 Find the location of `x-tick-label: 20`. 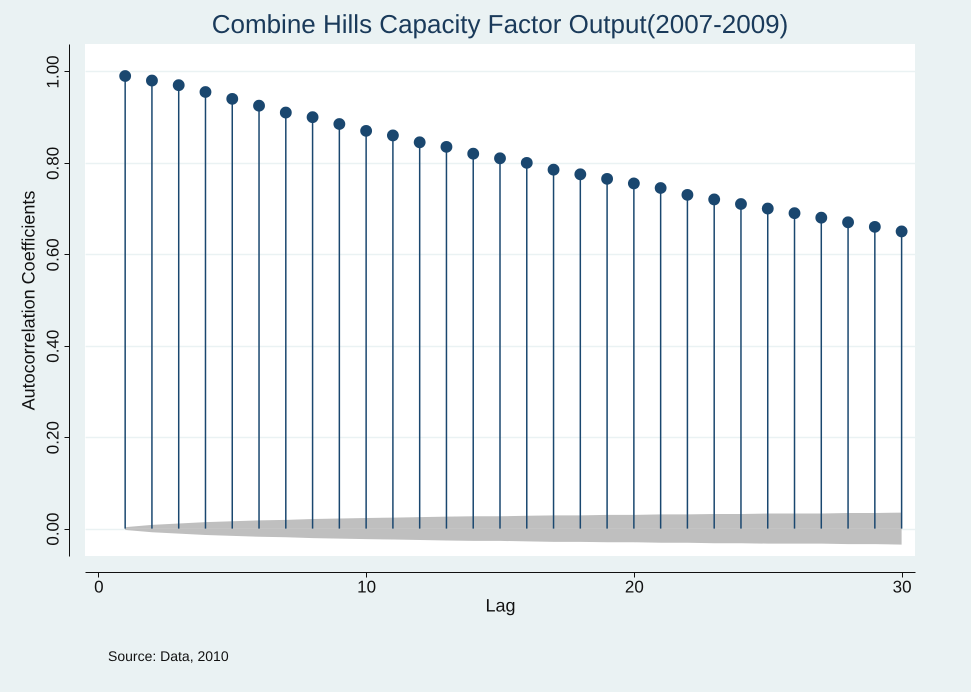

x-tick-label: 20 is located at coordinates (634, 587).